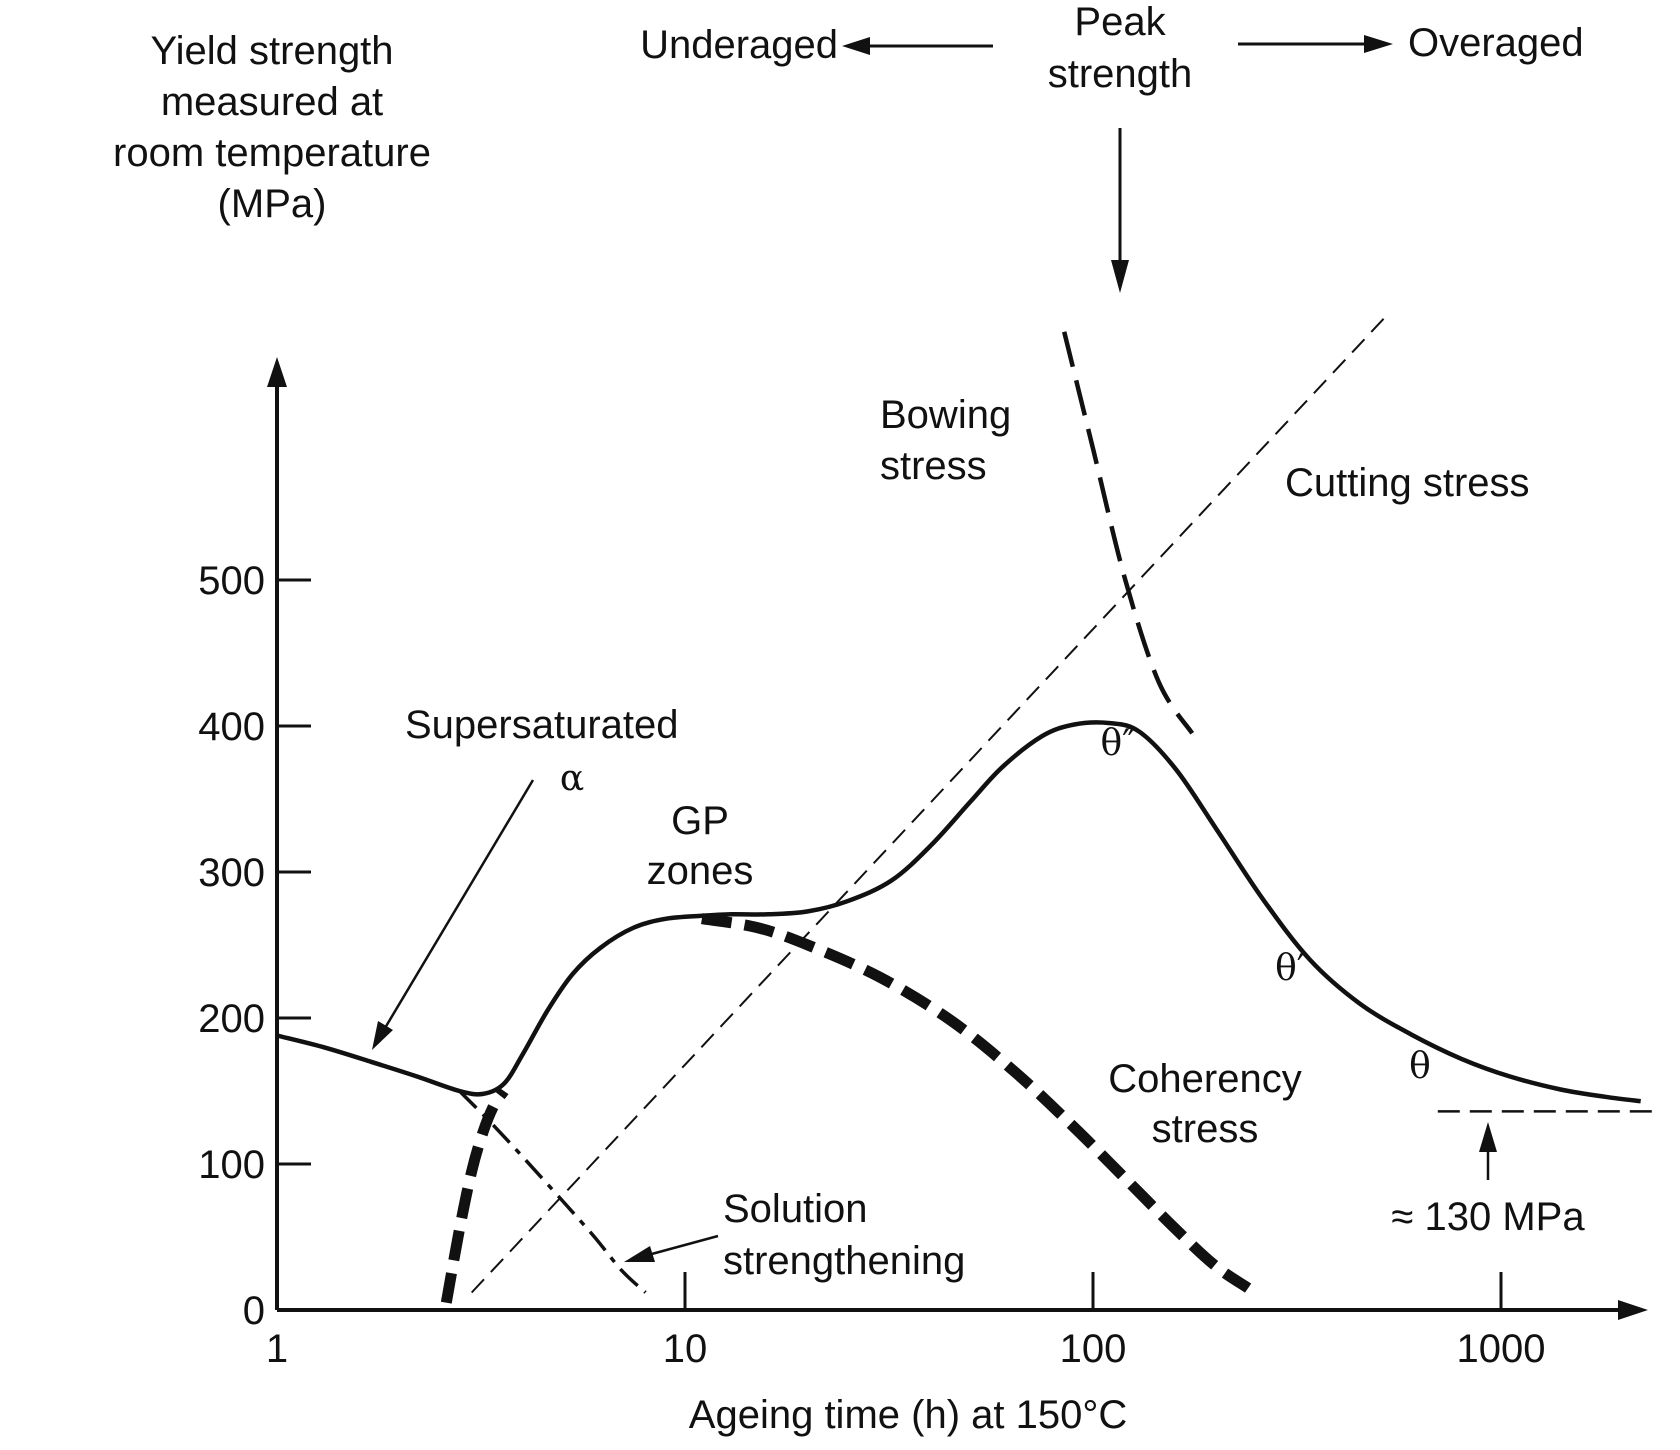 Image resolution: width=1680 pixels, height=1450 pixels. What do you see at coordinates (1633, 1310) in the screenshot?
I see `x-axis-arrowhead` at bounding box center [1633, 1310].